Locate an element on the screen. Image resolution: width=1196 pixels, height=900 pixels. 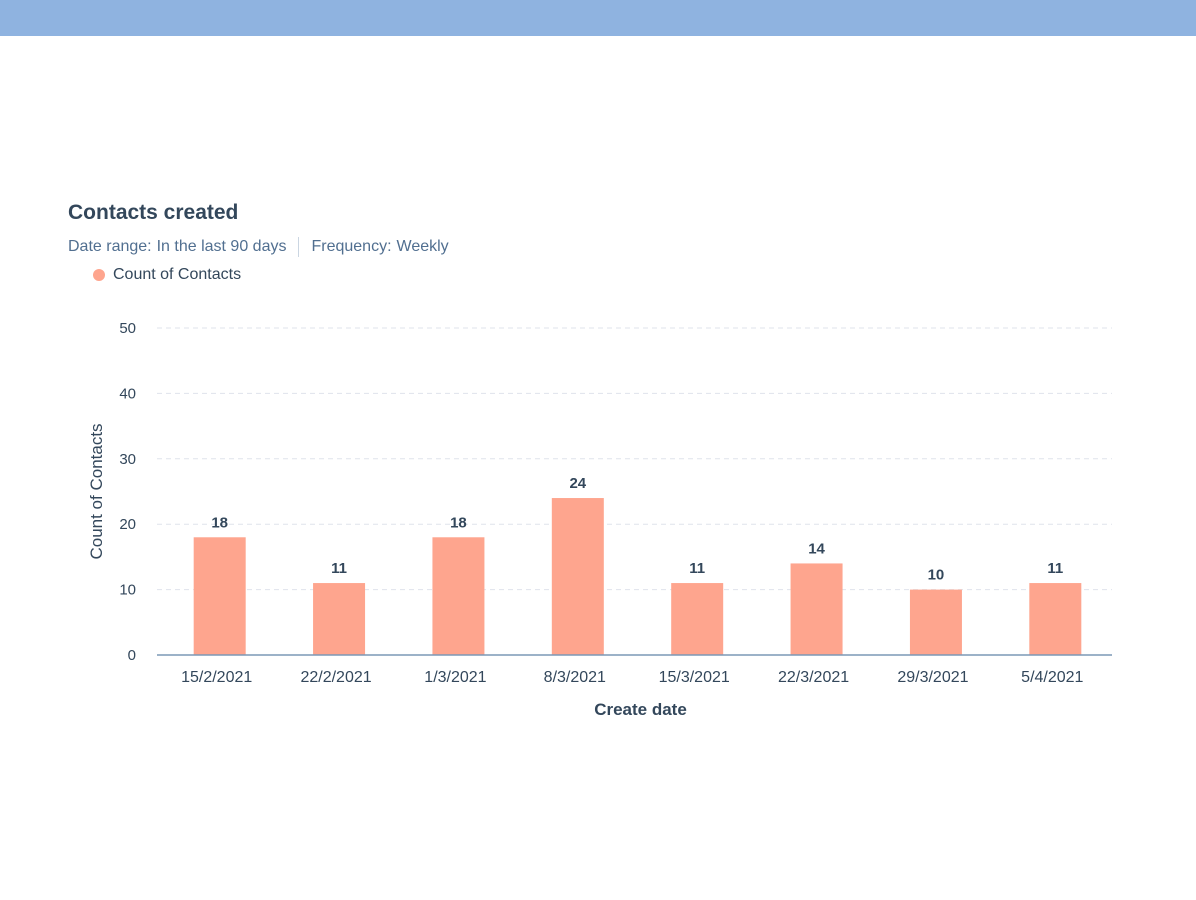
frequency-value: Weekly is located at coordinates (422, 246).